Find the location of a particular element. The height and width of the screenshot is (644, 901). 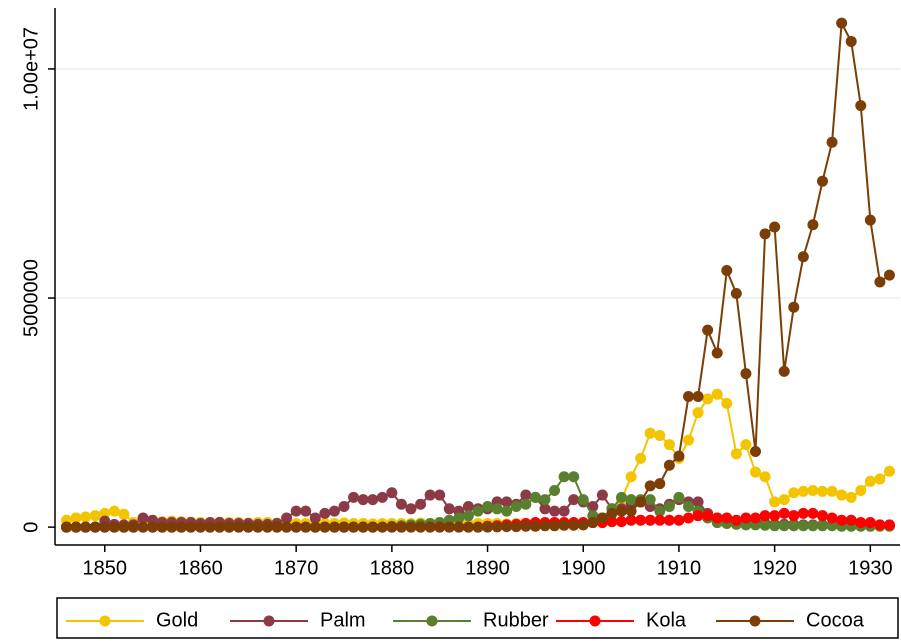

legend-label: Kola is located at coordinates (666, 620).